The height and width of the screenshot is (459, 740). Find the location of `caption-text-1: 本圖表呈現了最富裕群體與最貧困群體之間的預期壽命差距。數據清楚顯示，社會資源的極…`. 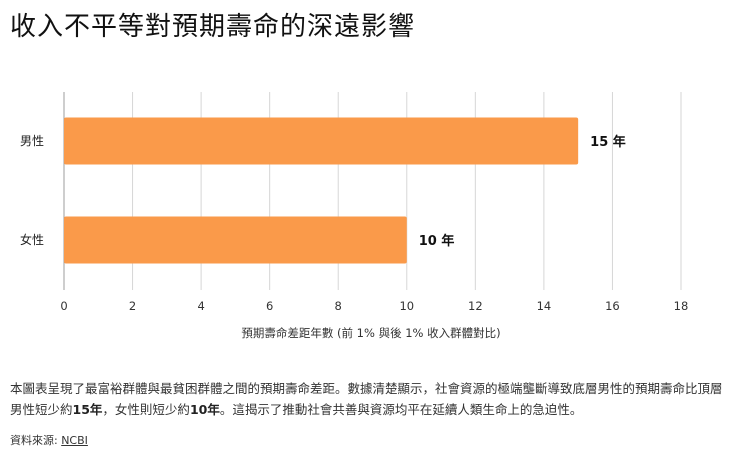

caption-text-1: 本圖表呈現了最富裕群體與最貧困群體之間的預期壽命差距。數據清楚顯示，社會資源的極… is located at coordinates (366, 399).